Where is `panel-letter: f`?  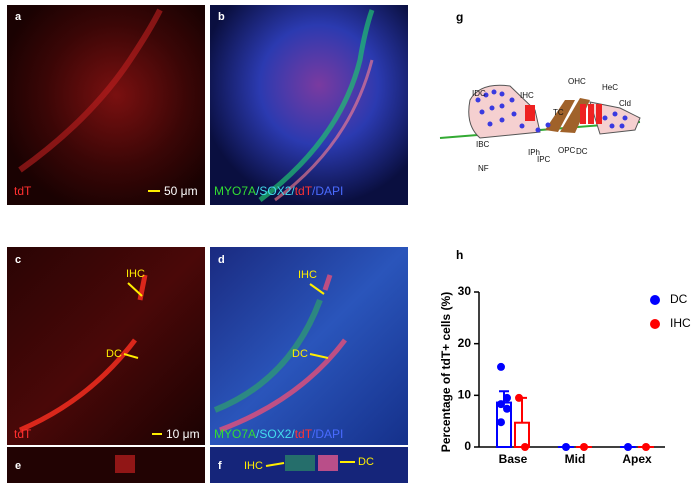 panel-letter: f is located at coordinates (220, 466).